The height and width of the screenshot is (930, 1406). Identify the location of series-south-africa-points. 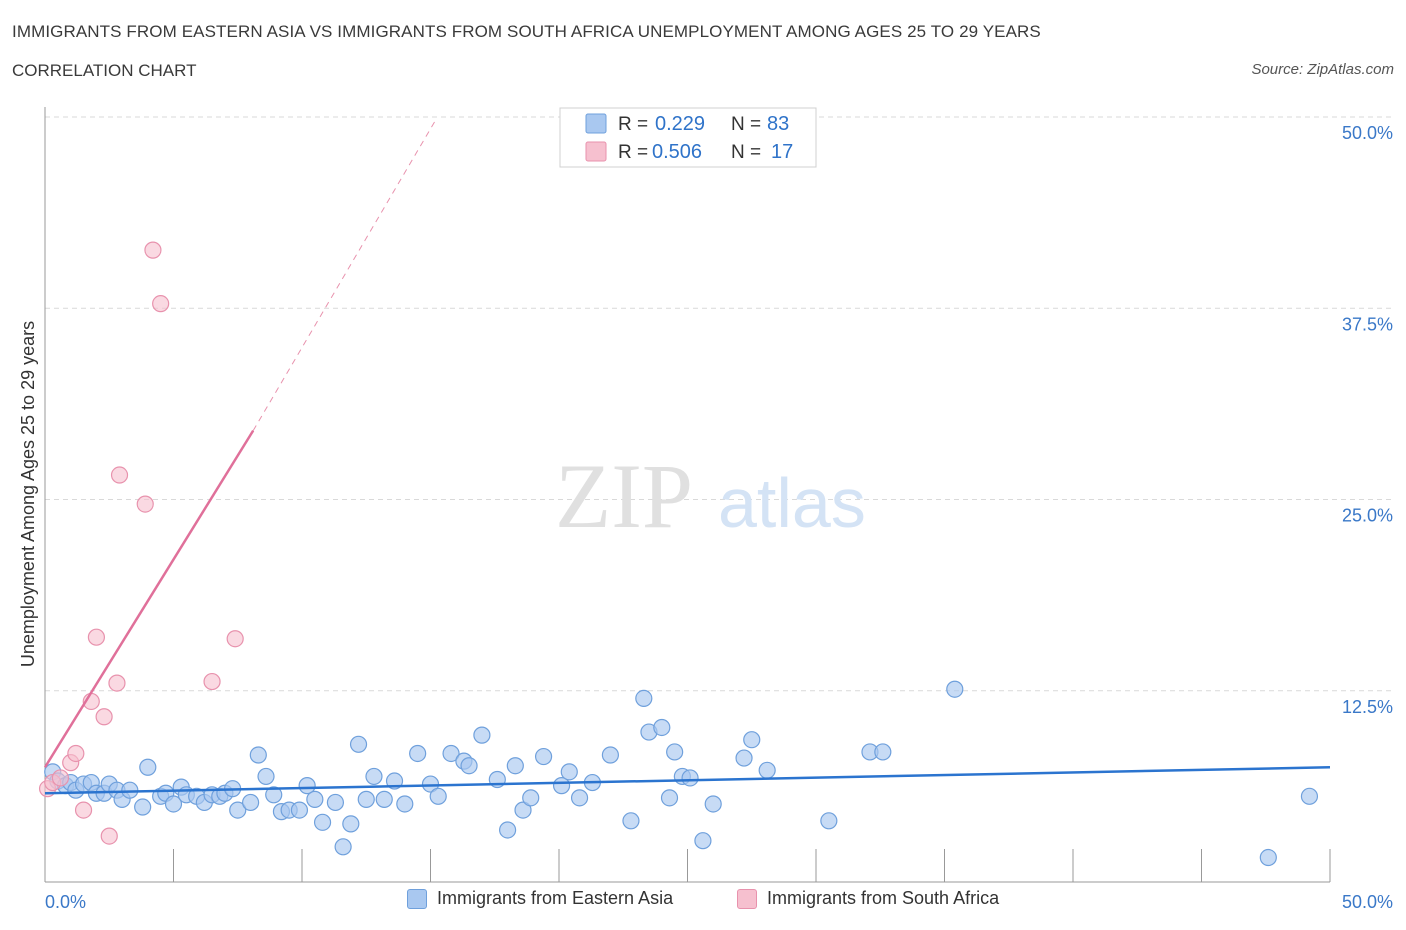
(141, 543).